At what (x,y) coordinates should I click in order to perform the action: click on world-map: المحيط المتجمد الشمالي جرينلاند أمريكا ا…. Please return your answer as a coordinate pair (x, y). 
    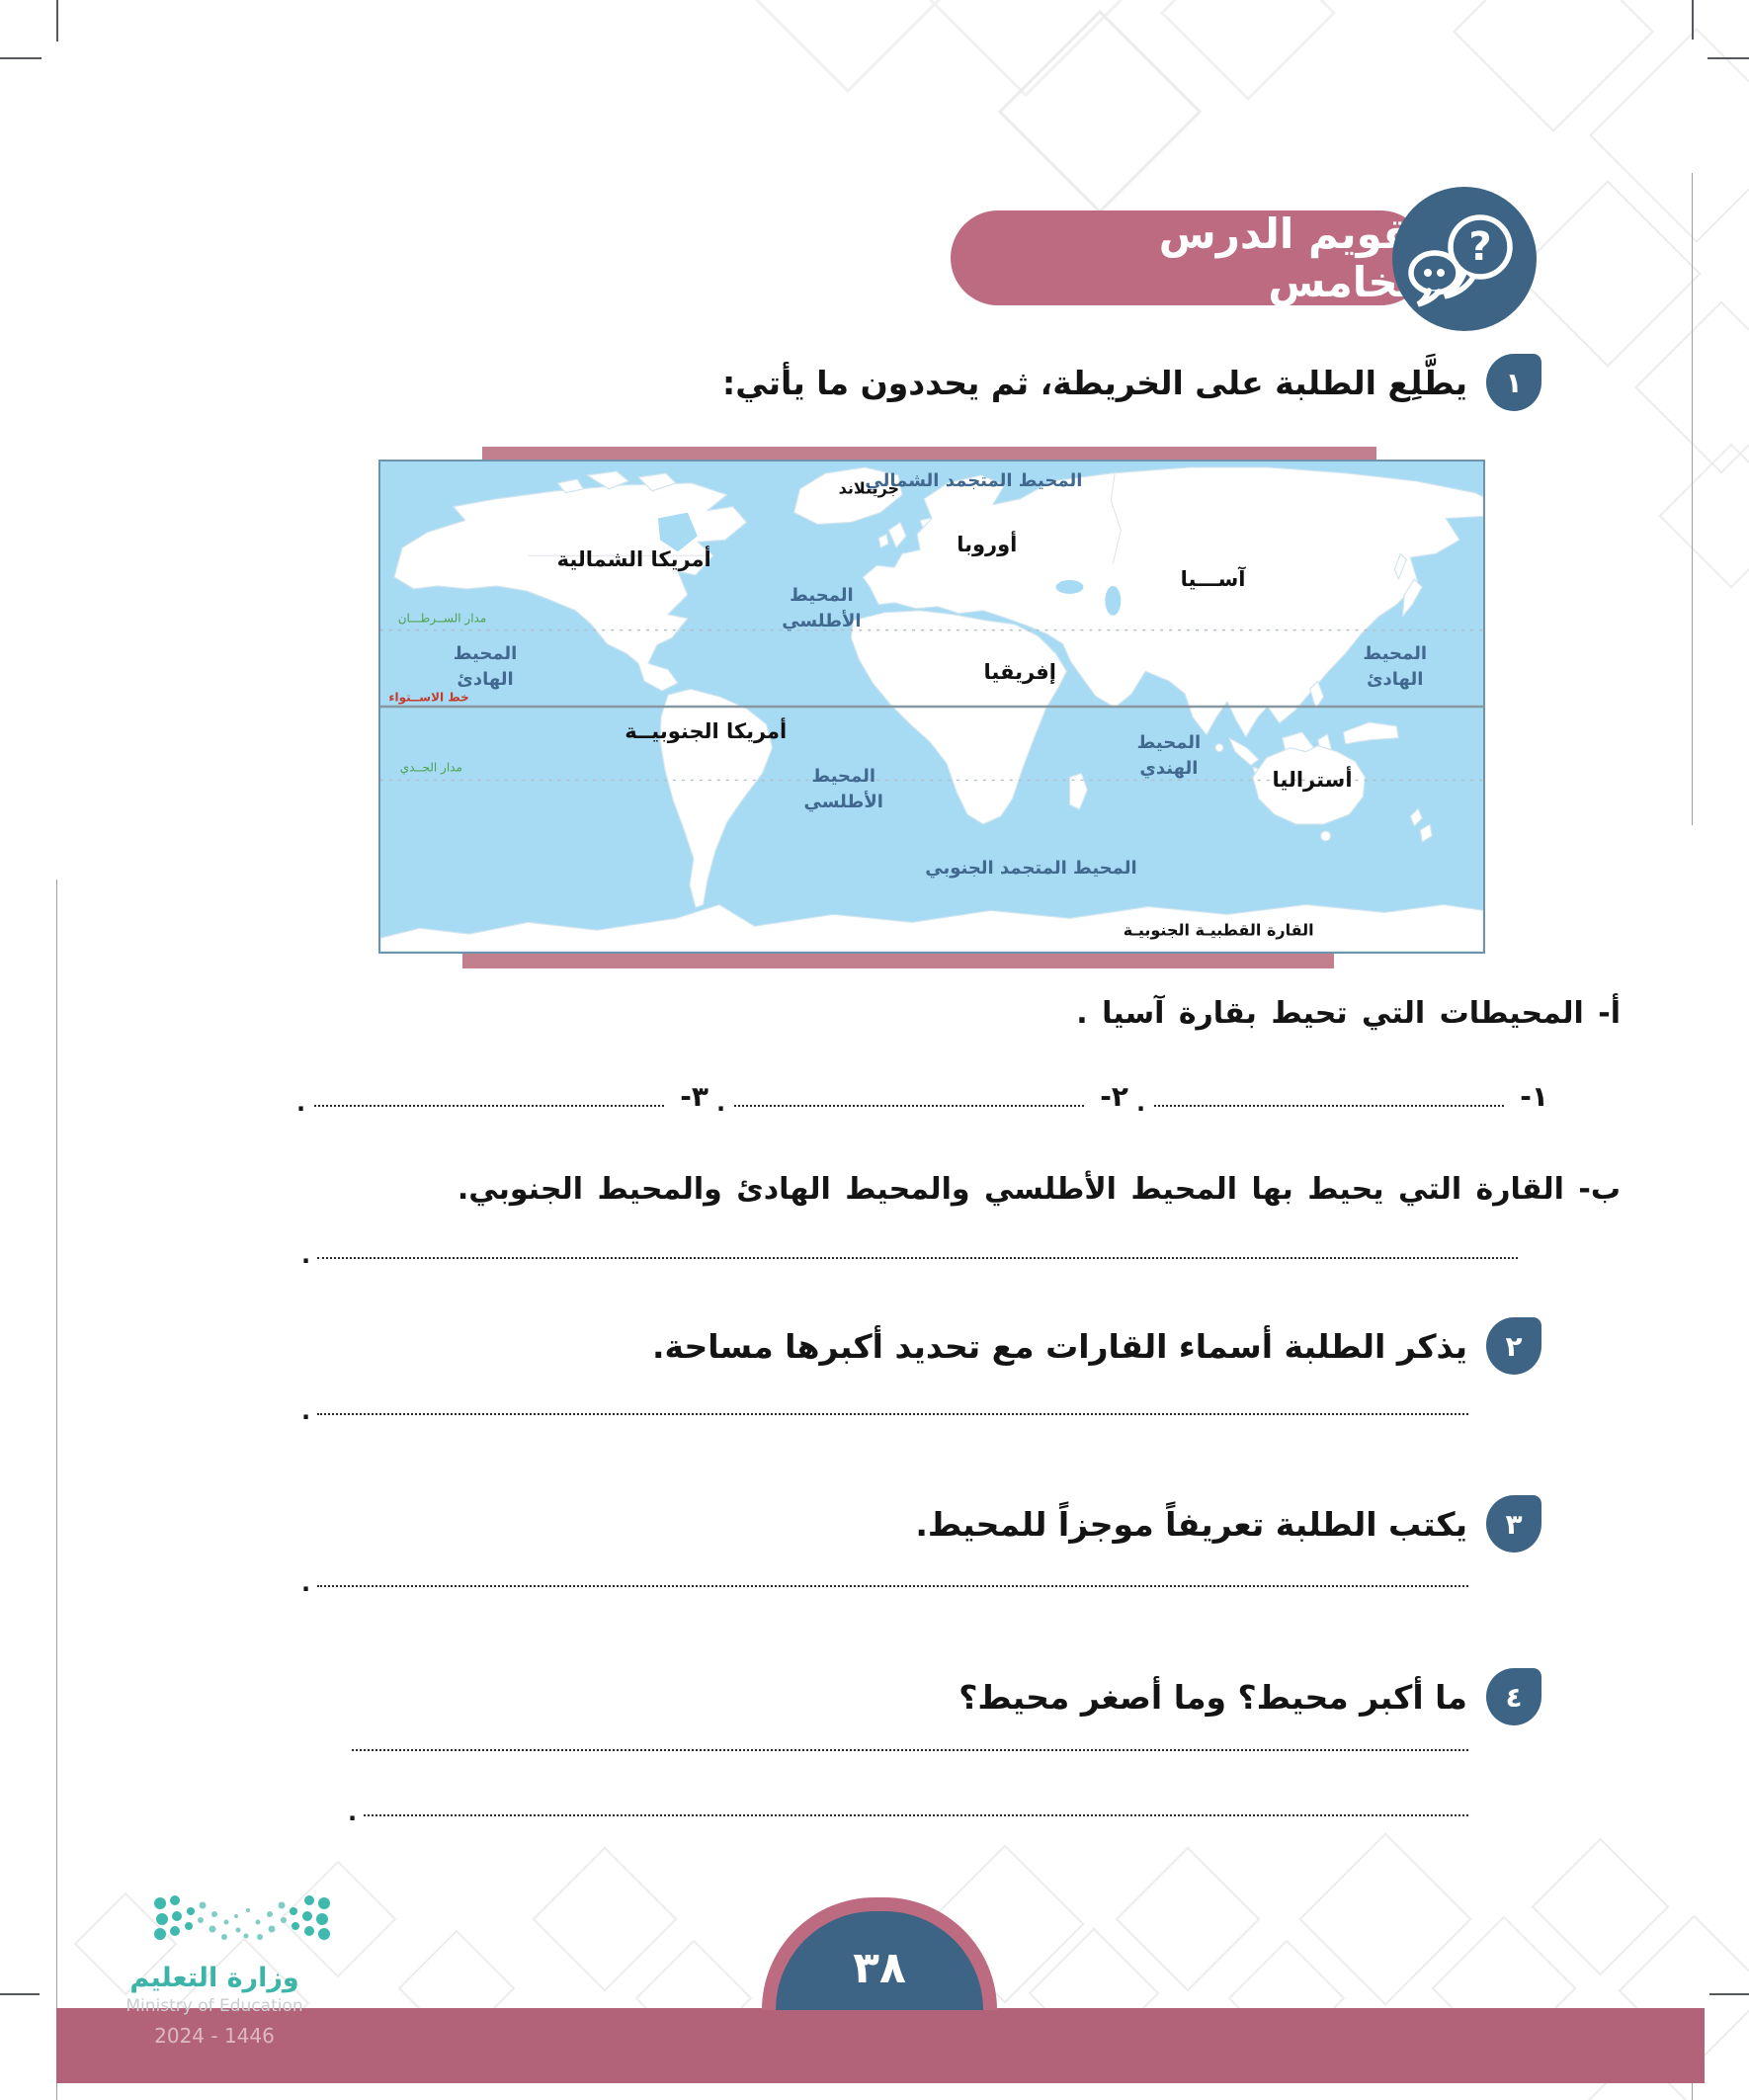
    Looking at the image, I should click on (932, 707).